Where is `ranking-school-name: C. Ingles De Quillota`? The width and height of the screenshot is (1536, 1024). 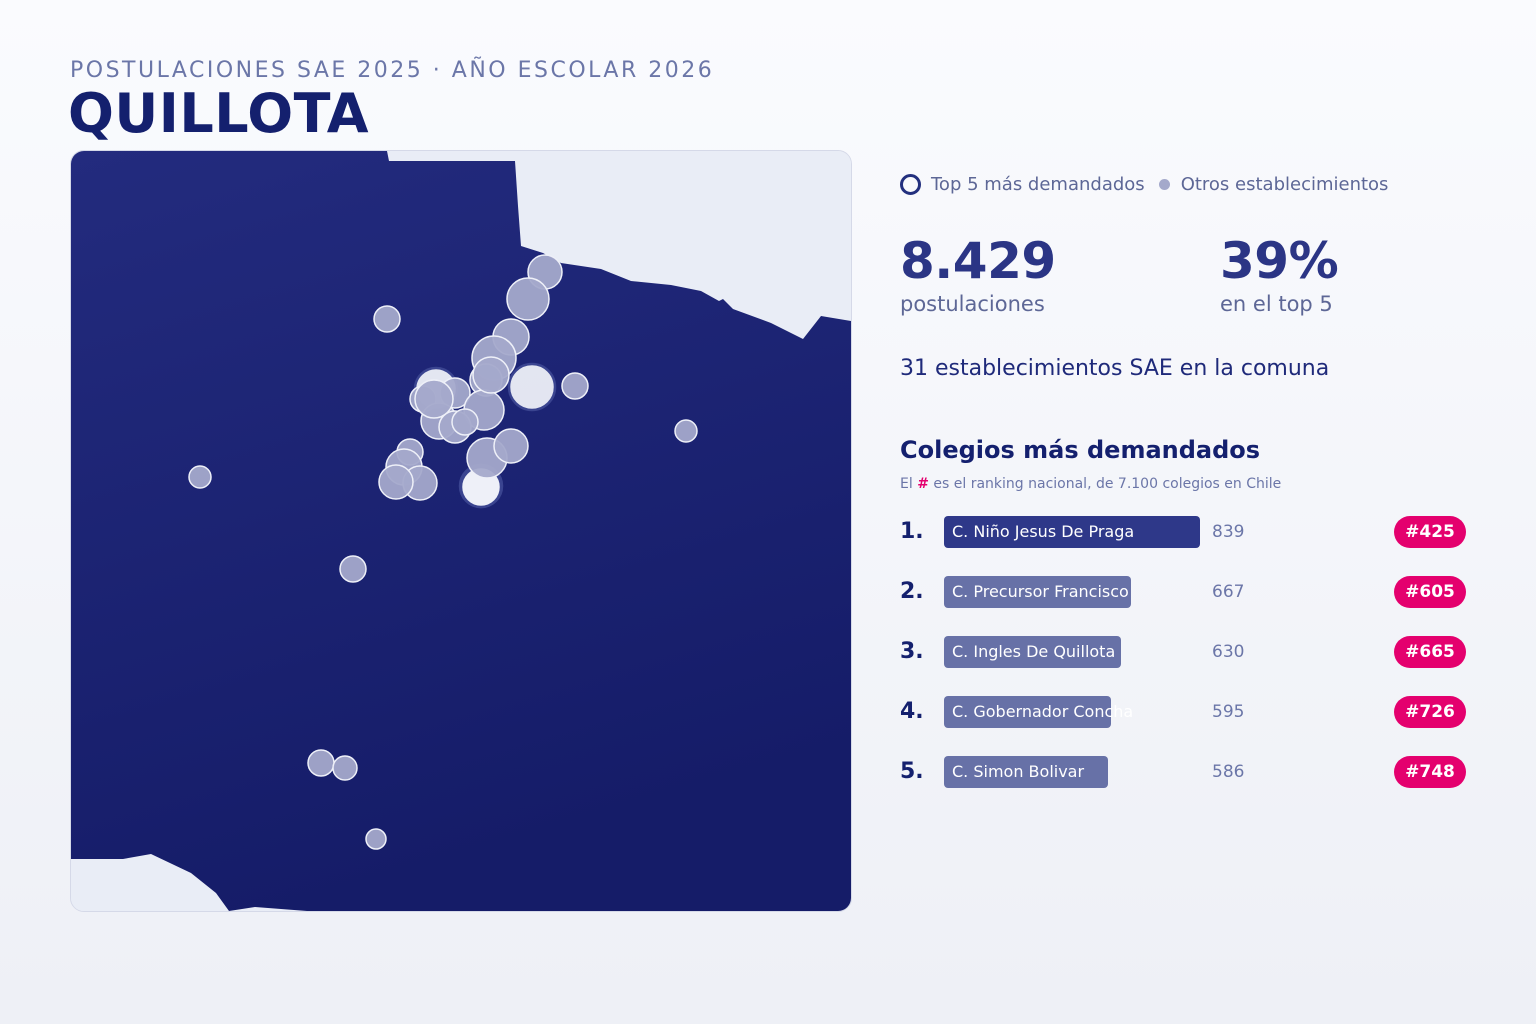
ranking-school-name: C. Ingles De Quillota is located at coordinates (1034, 651).